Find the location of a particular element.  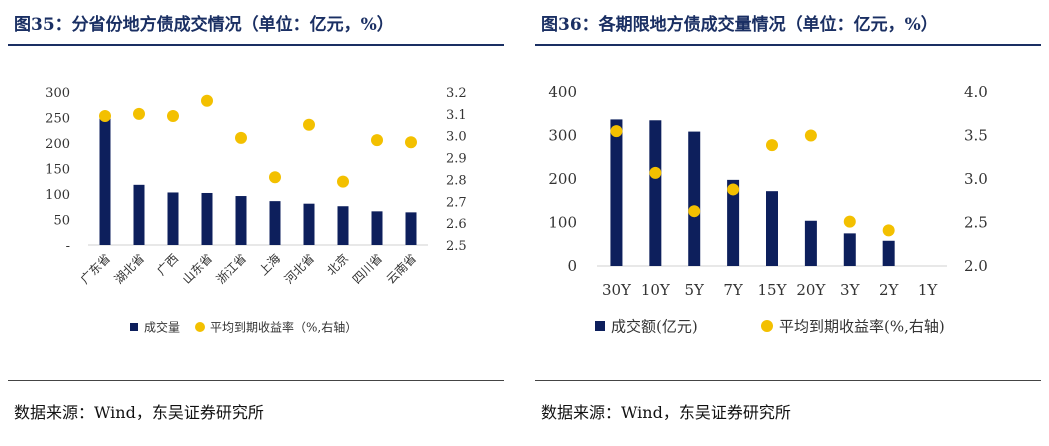

x-axis-tick-label: 四川省 is located at coordinates (367, 268).